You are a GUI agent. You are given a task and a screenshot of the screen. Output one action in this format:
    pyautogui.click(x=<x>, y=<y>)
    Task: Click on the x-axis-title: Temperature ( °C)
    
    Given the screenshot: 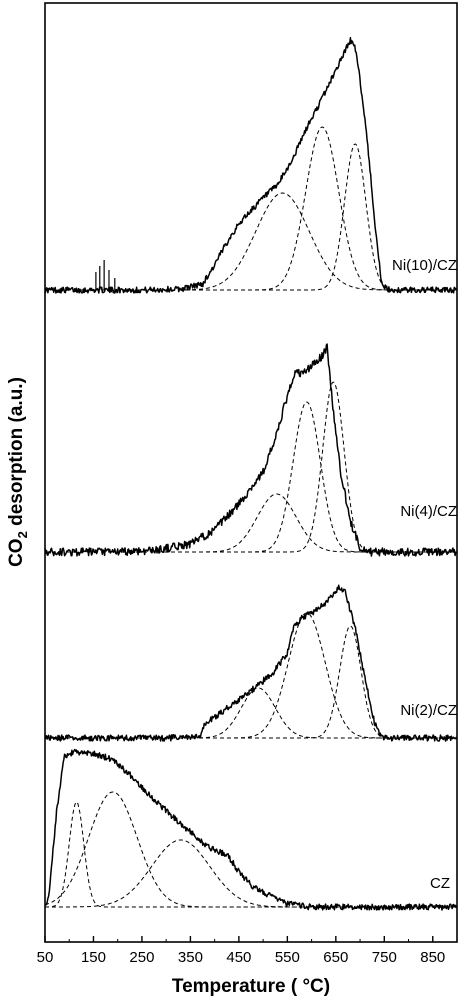 What is the action you would take?
    pyautogui.click(x=251, y=986)
    